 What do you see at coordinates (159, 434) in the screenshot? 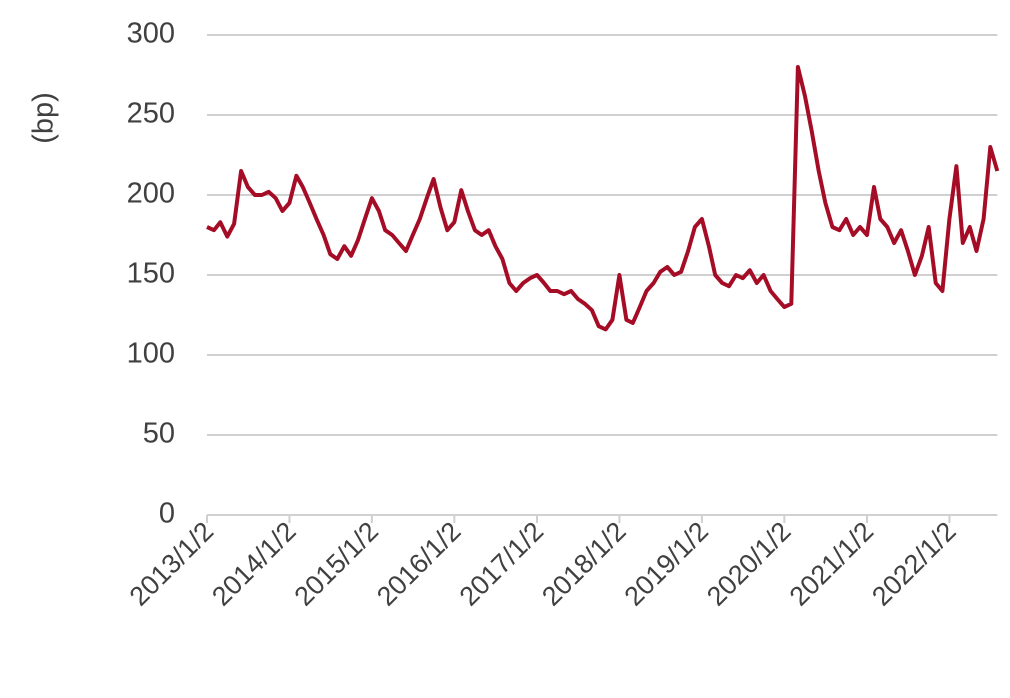
I see `y-tick-label: 50` at bounding box center [159, 434].